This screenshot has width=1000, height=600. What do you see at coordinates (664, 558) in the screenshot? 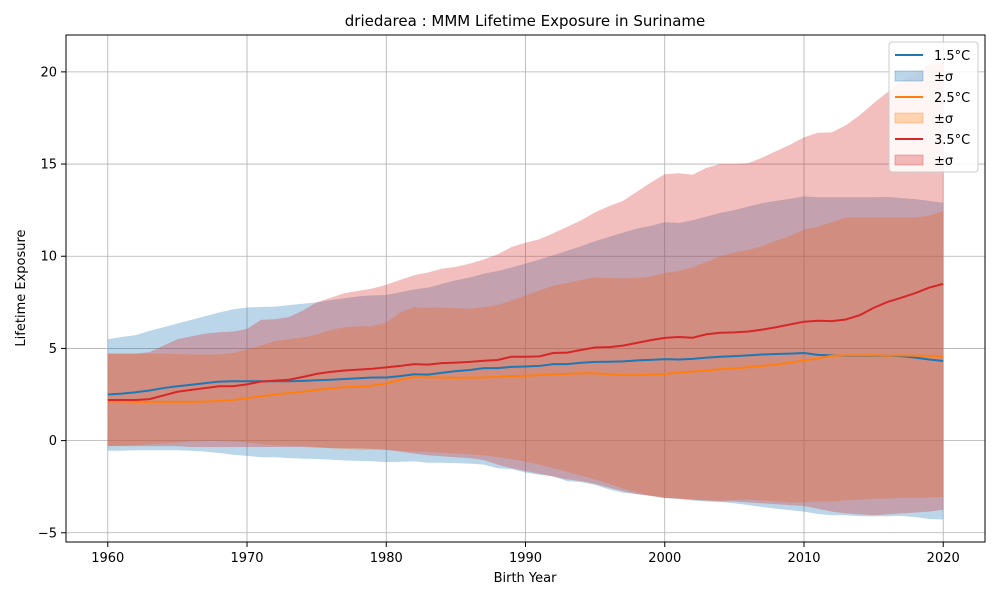
I see `x-tick-label: 2000` at bounding box center [664, 558].